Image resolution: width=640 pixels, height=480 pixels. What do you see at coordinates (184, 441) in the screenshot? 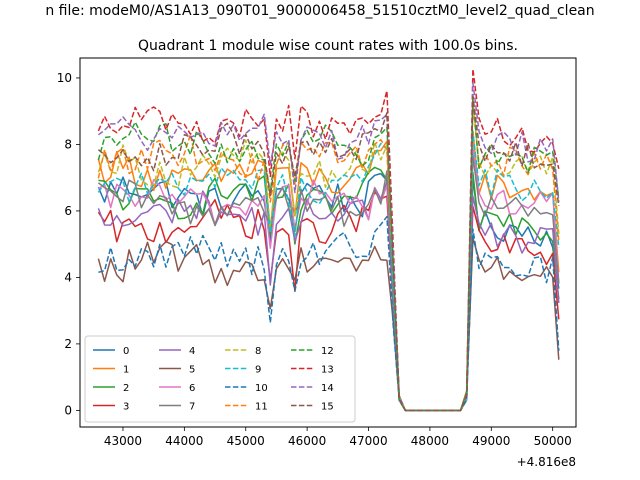
I see `x-tick-label: 44000` at bounding box center [184, 441].